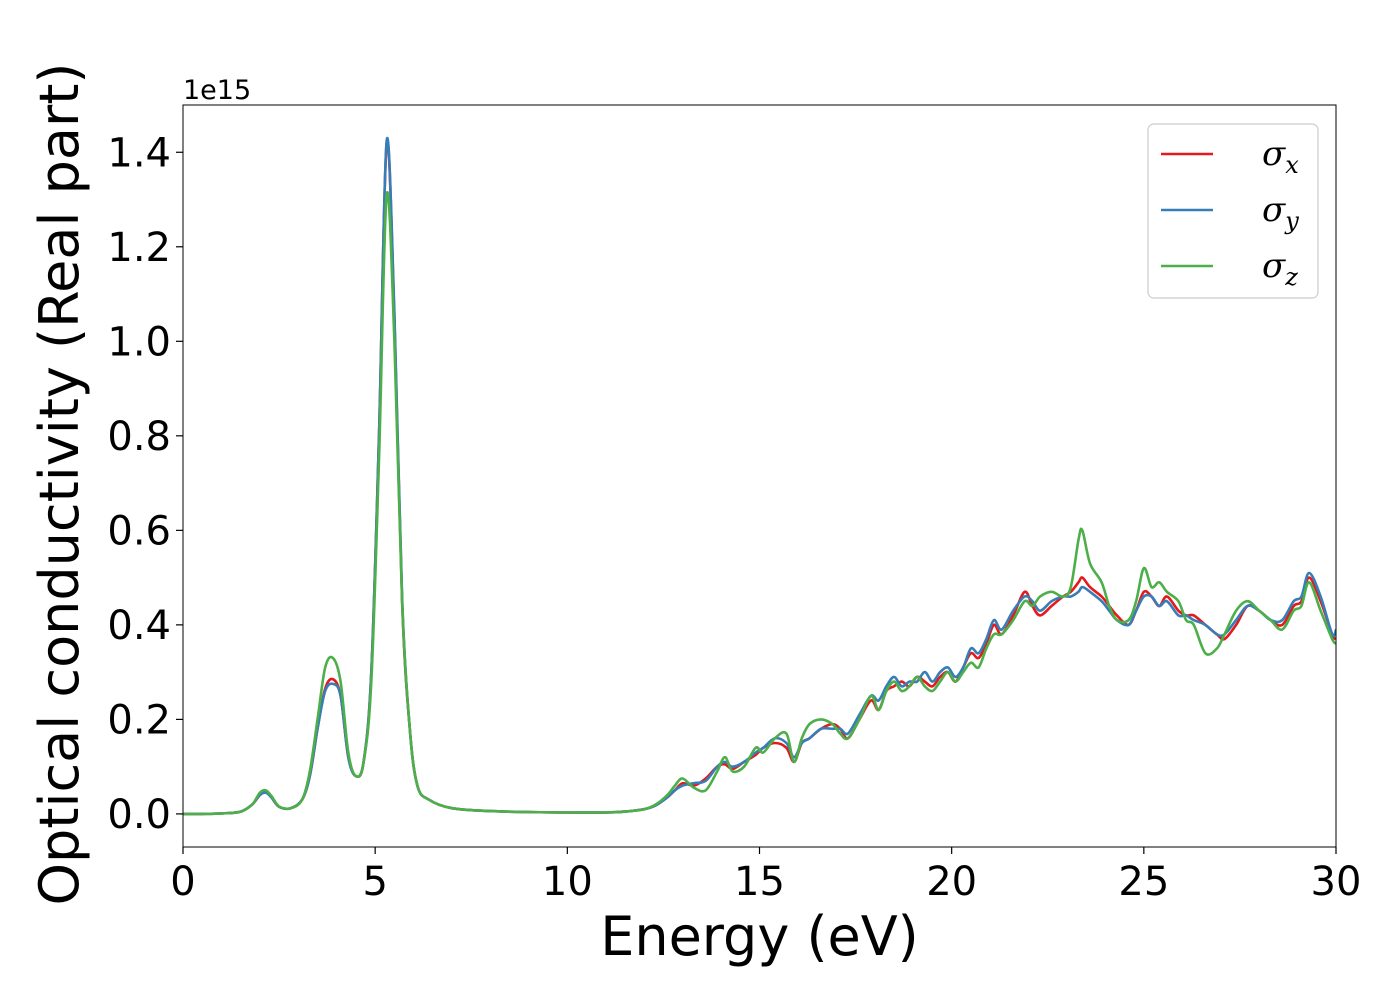 This screenshot has height=1000, width=1400. I want to click on x-axis-ticks: 0 5 10 15 20 25 30, so click(765, 876).